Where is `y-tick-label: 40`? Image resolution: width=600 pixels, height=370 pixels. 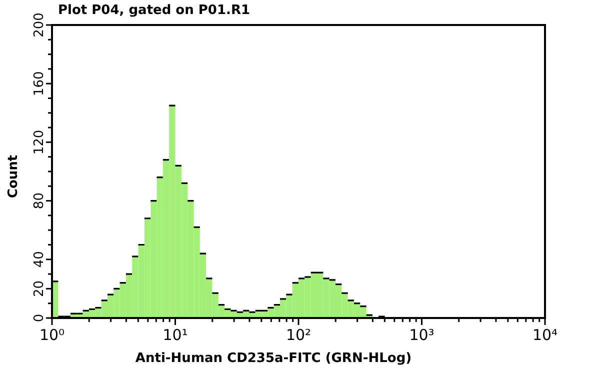
y-tick-label: 40 is located at coordinates (39, 259).